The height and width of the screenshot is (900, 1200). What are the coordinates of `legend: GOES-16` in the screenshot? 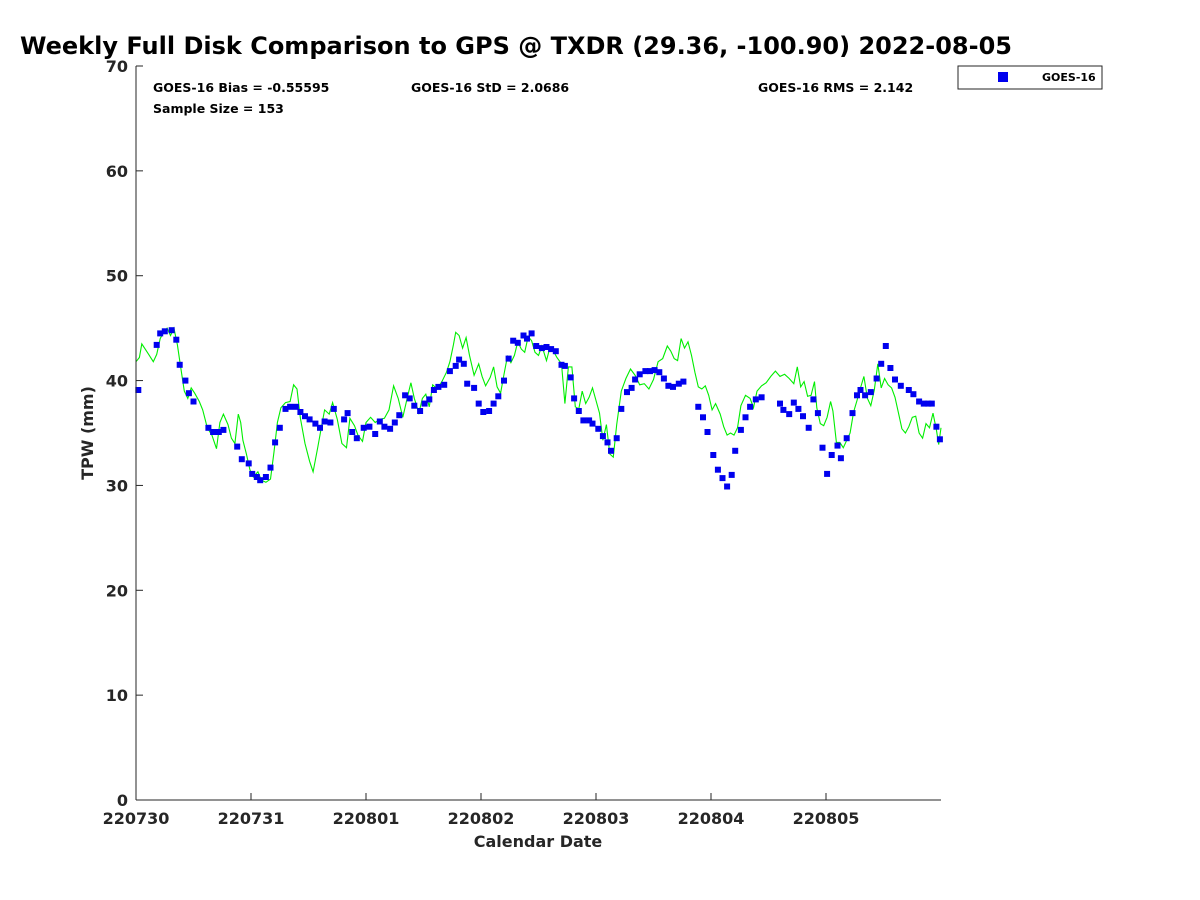 It's located at (1030, 77).